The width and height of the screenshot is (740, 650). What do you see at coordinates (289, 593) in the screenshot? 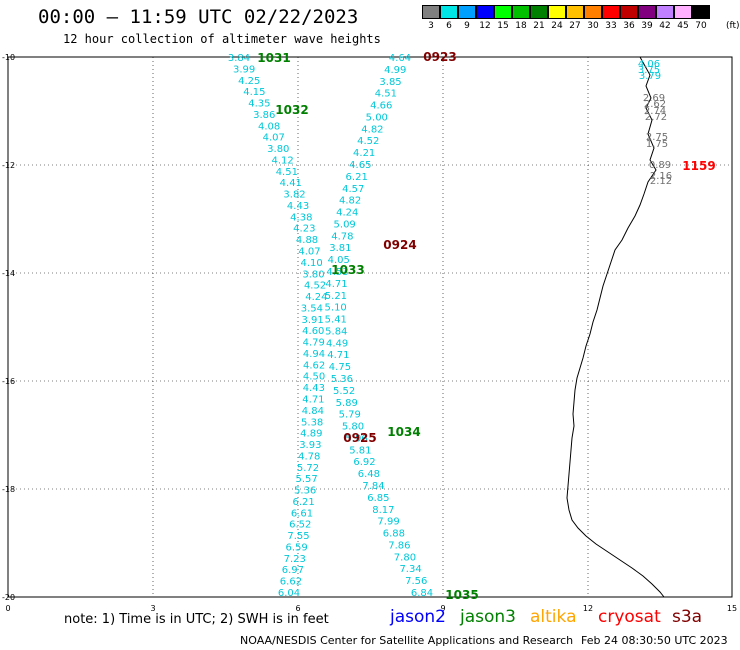
I see `swh-value-track-a: 6.04` at bounding box center [289, 593].